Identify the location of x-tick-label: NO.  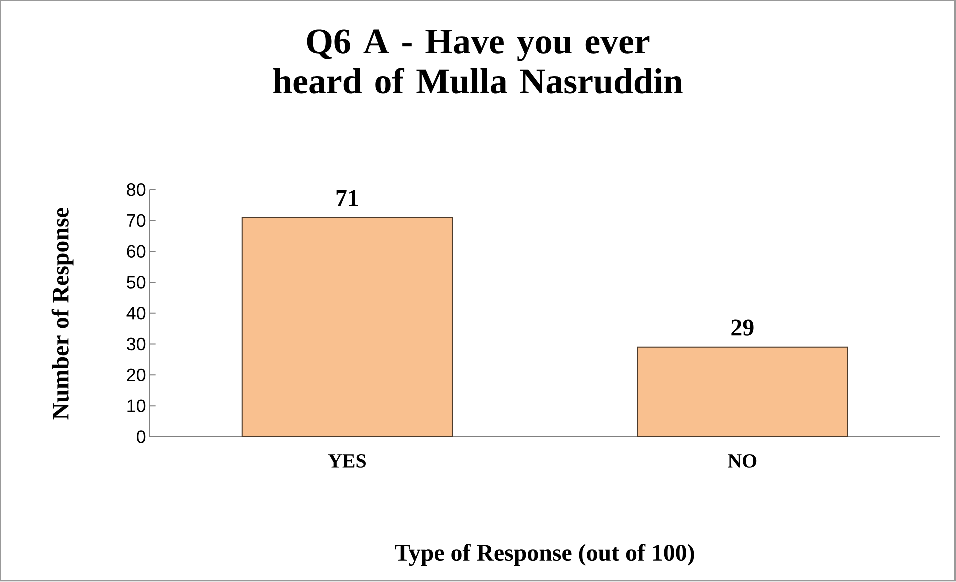
(742, 461).